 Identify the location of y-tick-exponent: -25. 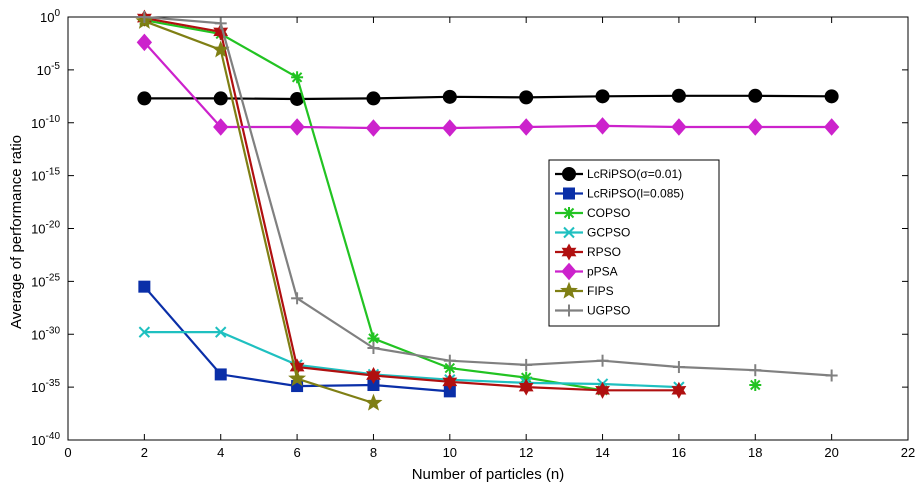
(53, 277).